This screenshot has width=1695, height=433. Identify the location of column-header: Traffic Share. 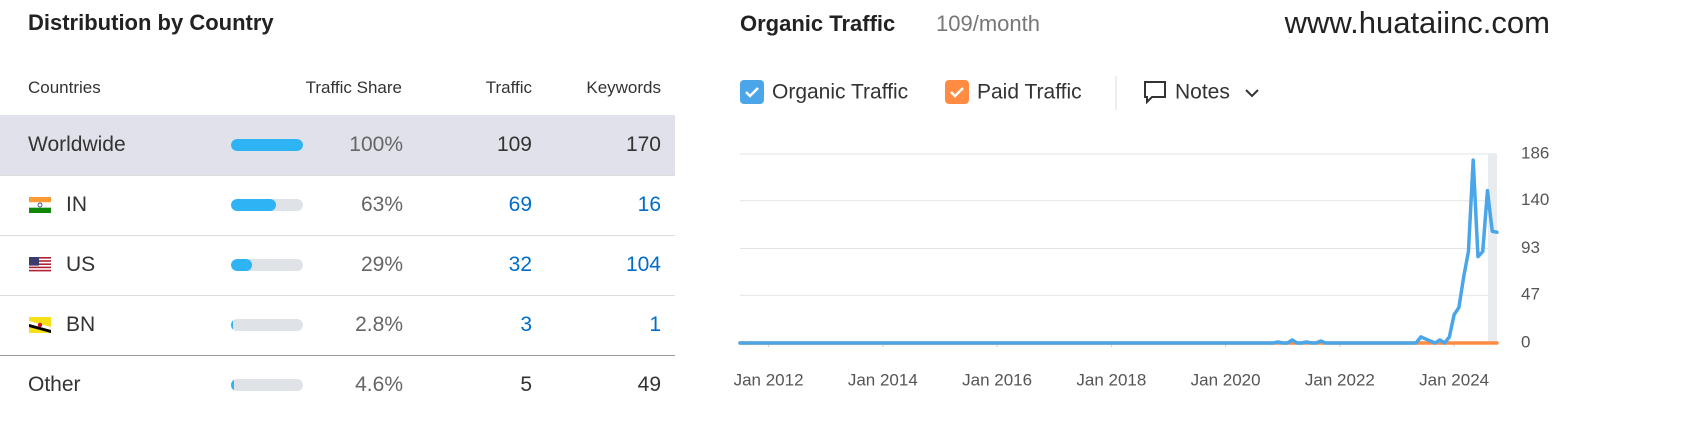
(353, 87).